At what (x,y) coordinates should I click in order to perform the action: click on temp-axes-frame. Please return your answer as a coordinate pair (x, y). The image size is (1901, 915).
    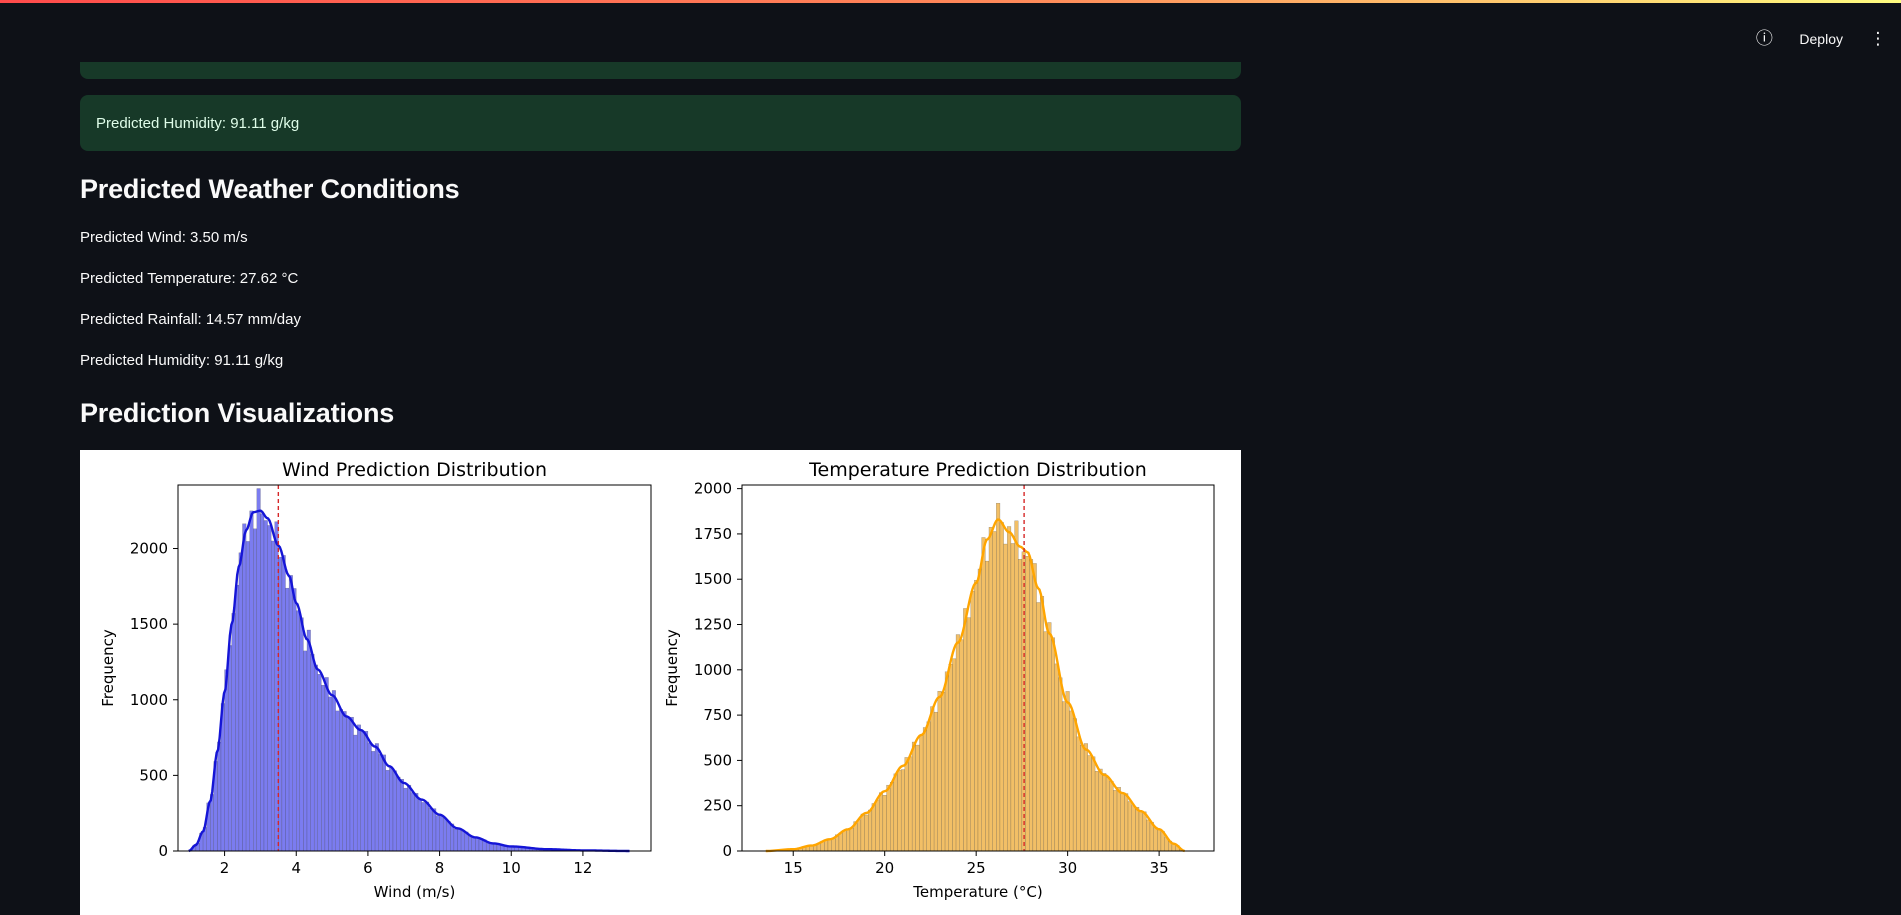
    Looking at the image, I should click on (978, 668).